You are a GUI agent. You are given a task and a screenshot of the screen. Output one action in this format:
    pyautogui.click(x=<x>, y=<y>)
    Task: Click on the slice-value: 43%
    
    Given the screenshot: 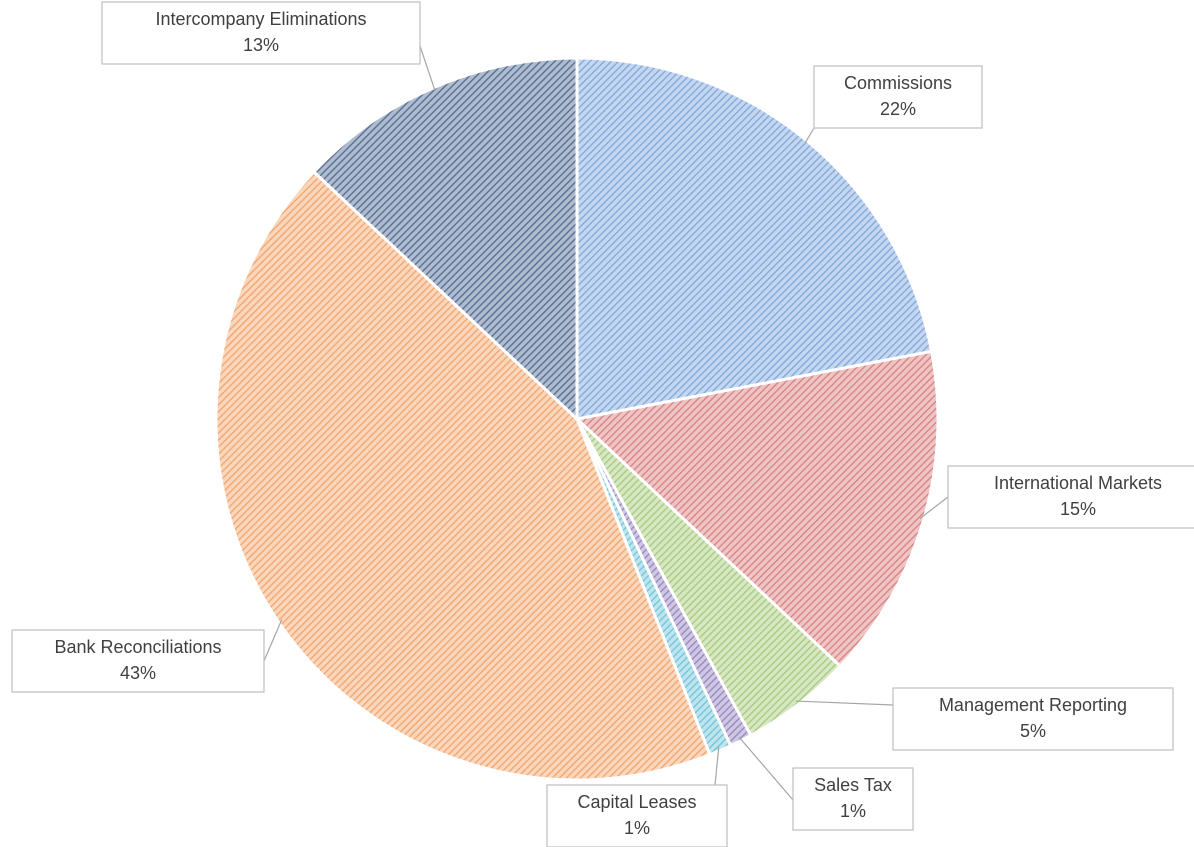 What is the action you would take?
    pyautogui.click(x=138, y=673)
    